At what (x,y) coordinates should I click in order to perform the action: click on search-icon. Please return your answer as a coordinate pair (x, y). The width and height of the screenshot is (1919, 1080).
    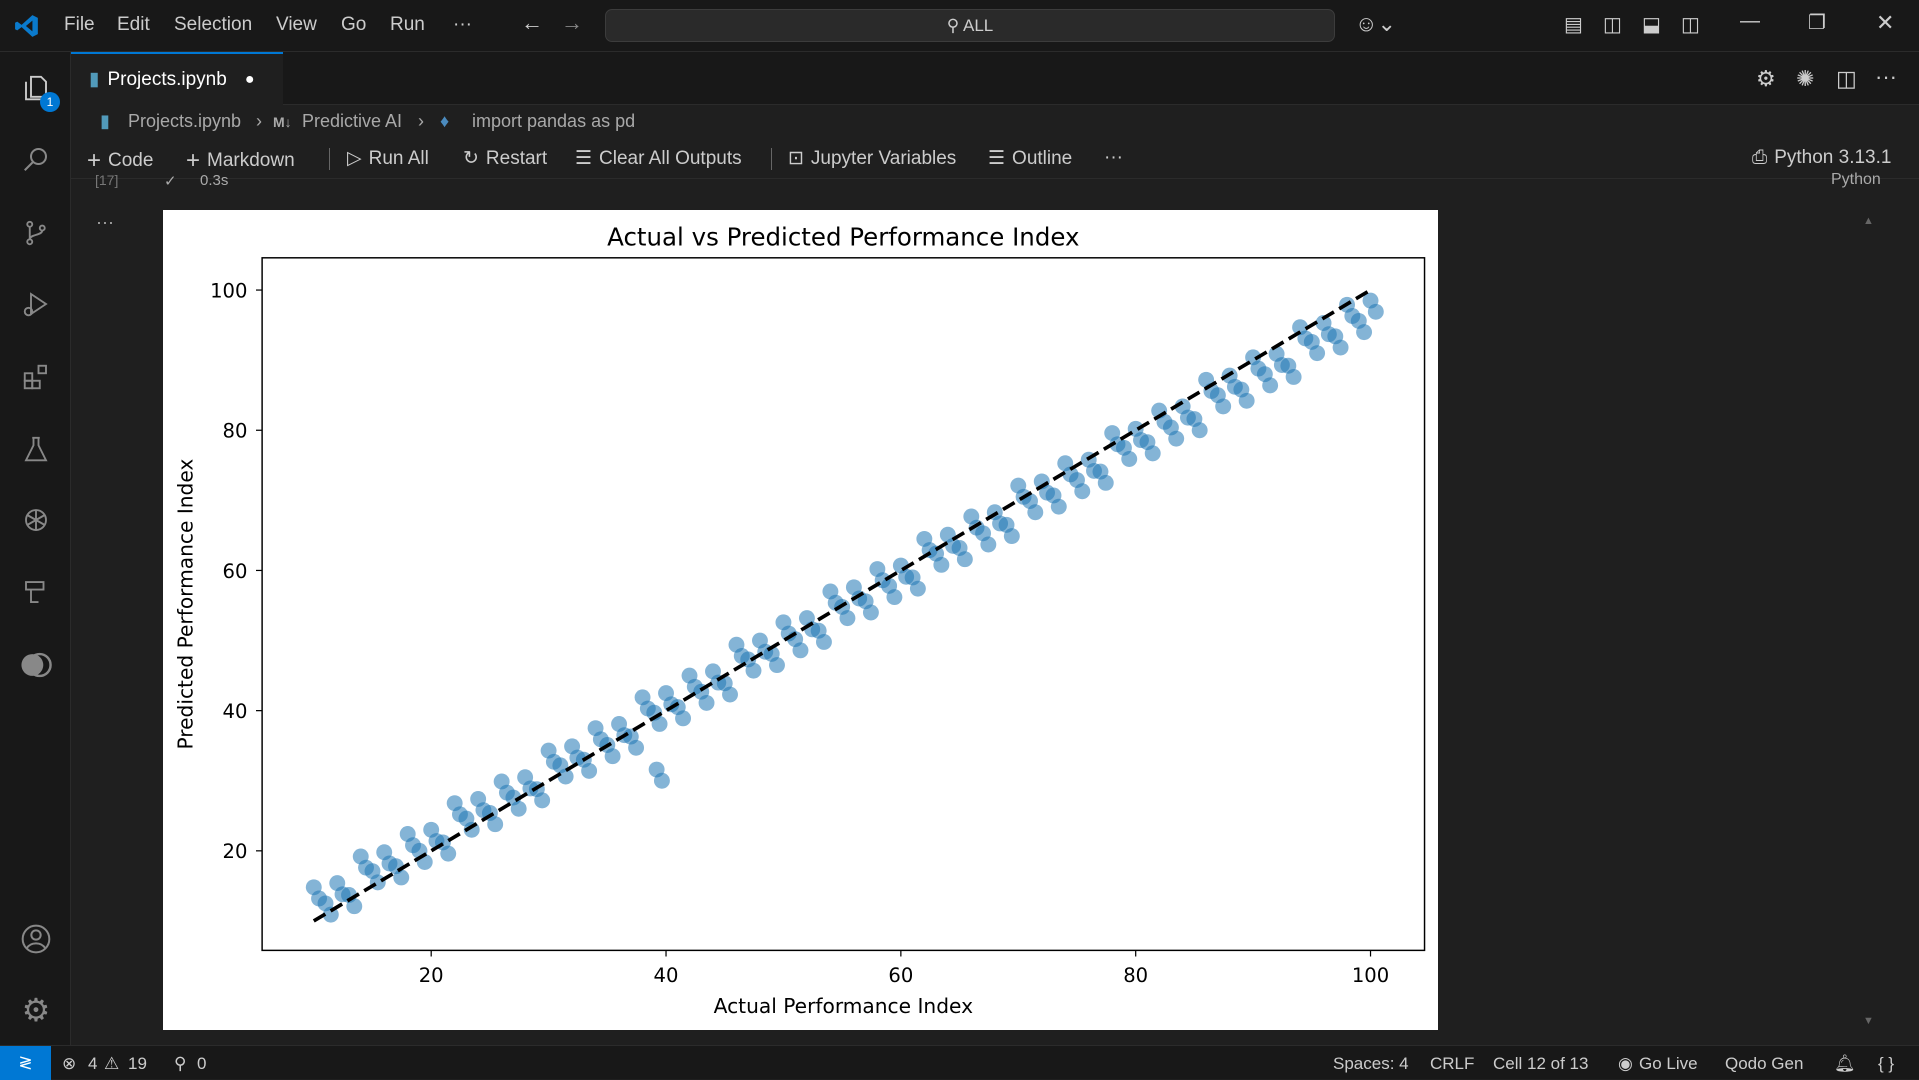
    Looking at the image, I should click on (36, 159).